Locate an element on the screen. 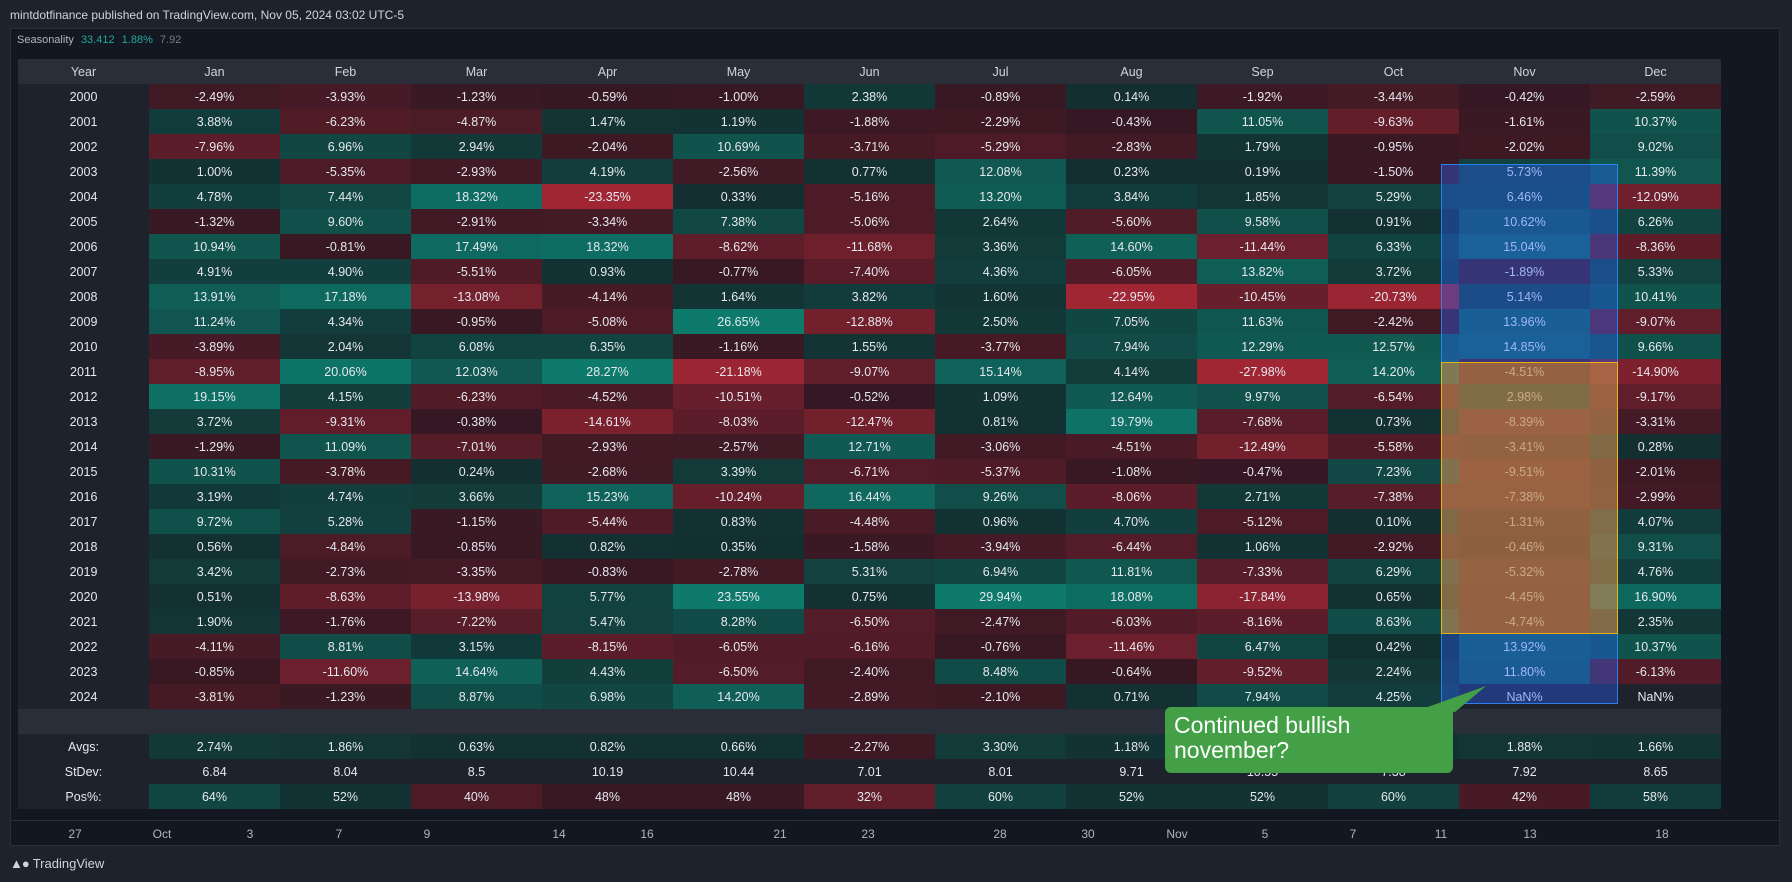 The height and width of the screenshot is (882, 1792). cell-2004-feb: 7.44% is located at coordinates (345, 196).